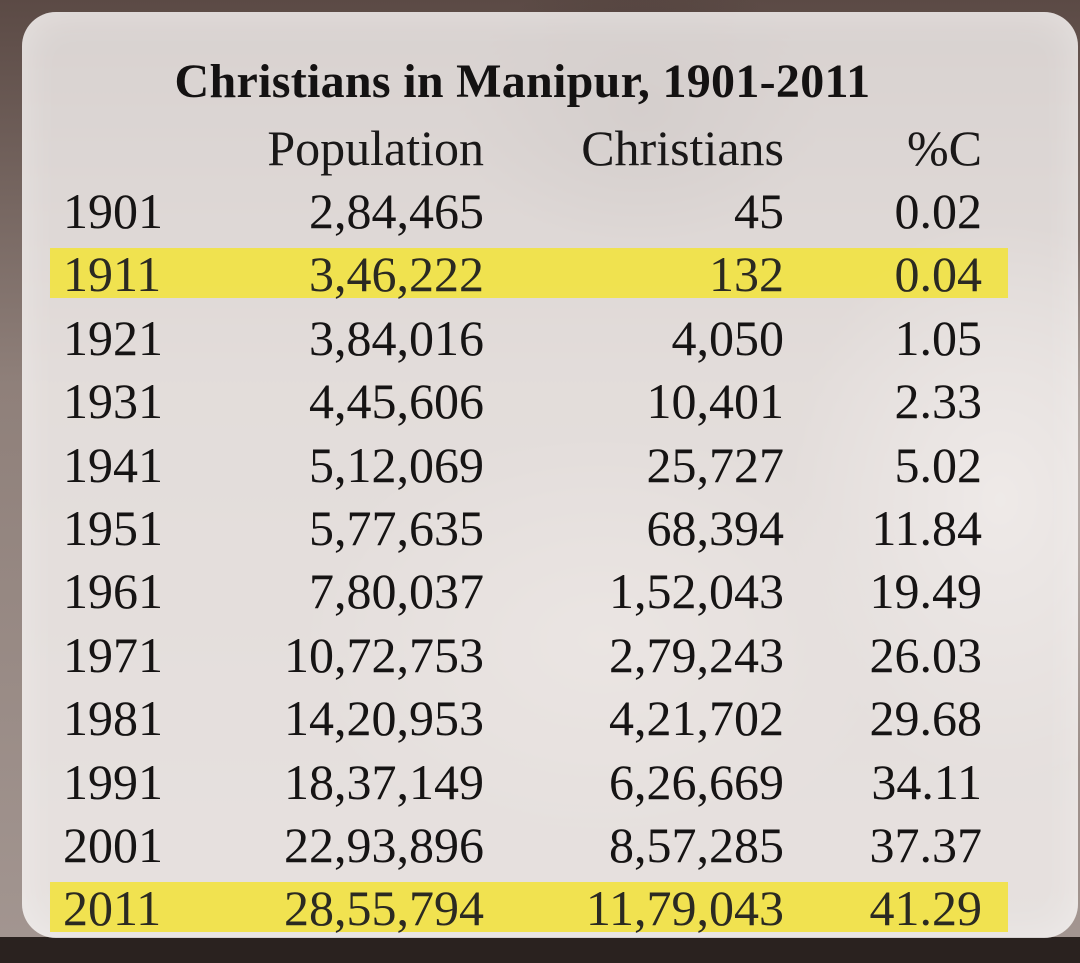  I want to click on population-cell: 5,77,635, so click(396, 528).